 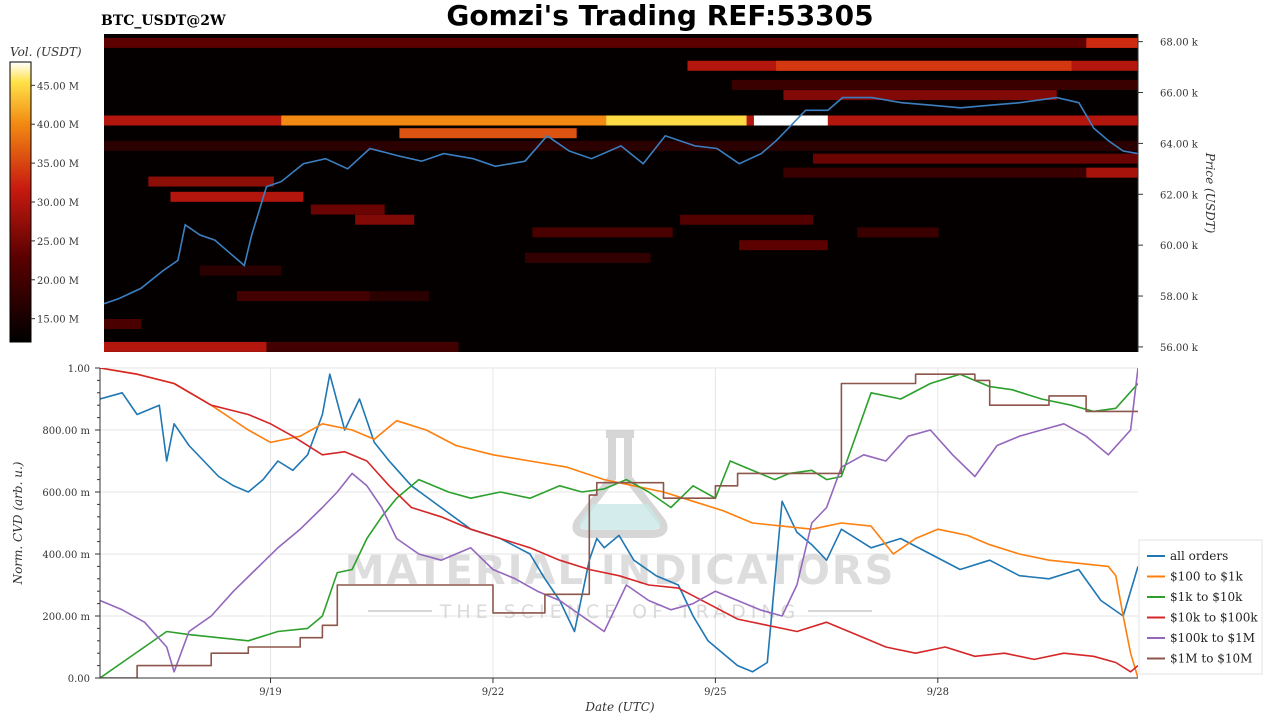 I want to click on colorbar-tick-label: 30.00 M, so click(x=58, y=203).